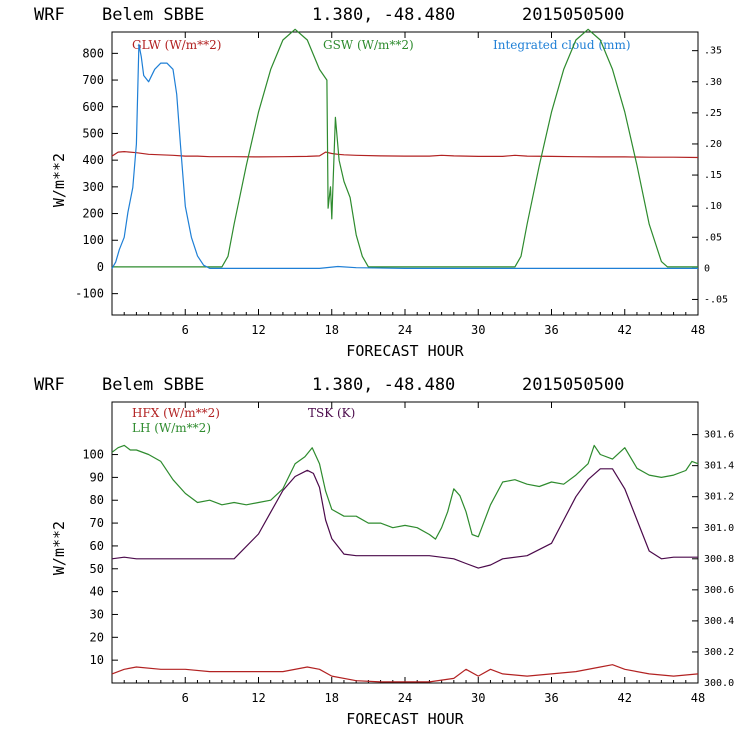  Describe the element at coordinates (49, 385) in the screenshot. I see `bottom-title-model: WRF` at that location.